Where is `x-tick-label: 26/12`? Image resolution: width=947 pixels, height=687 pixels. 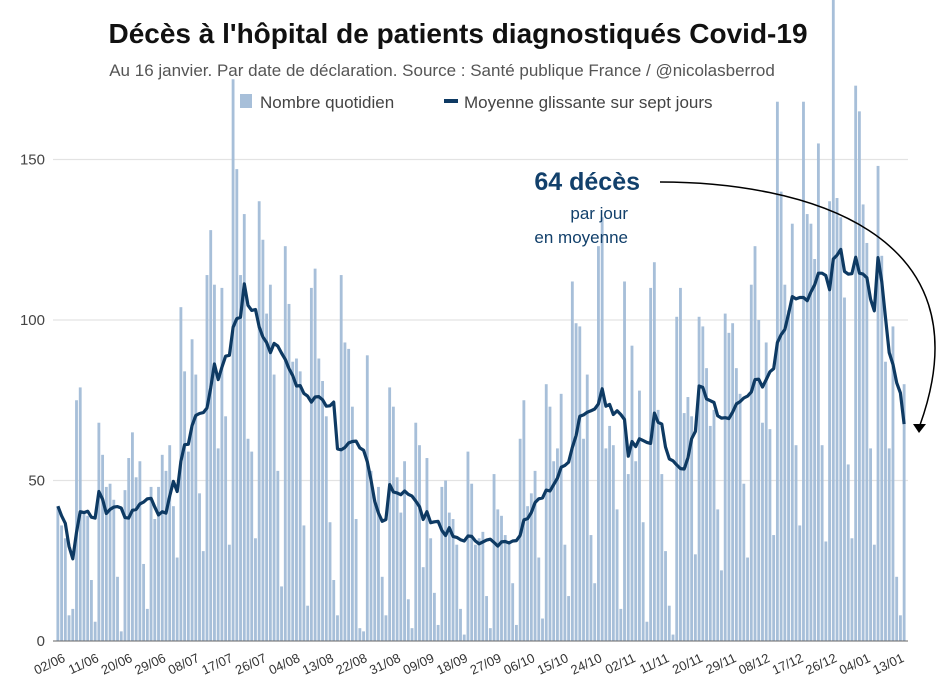 x-tick-label: 26/12 is located at coordinates (821, 663).